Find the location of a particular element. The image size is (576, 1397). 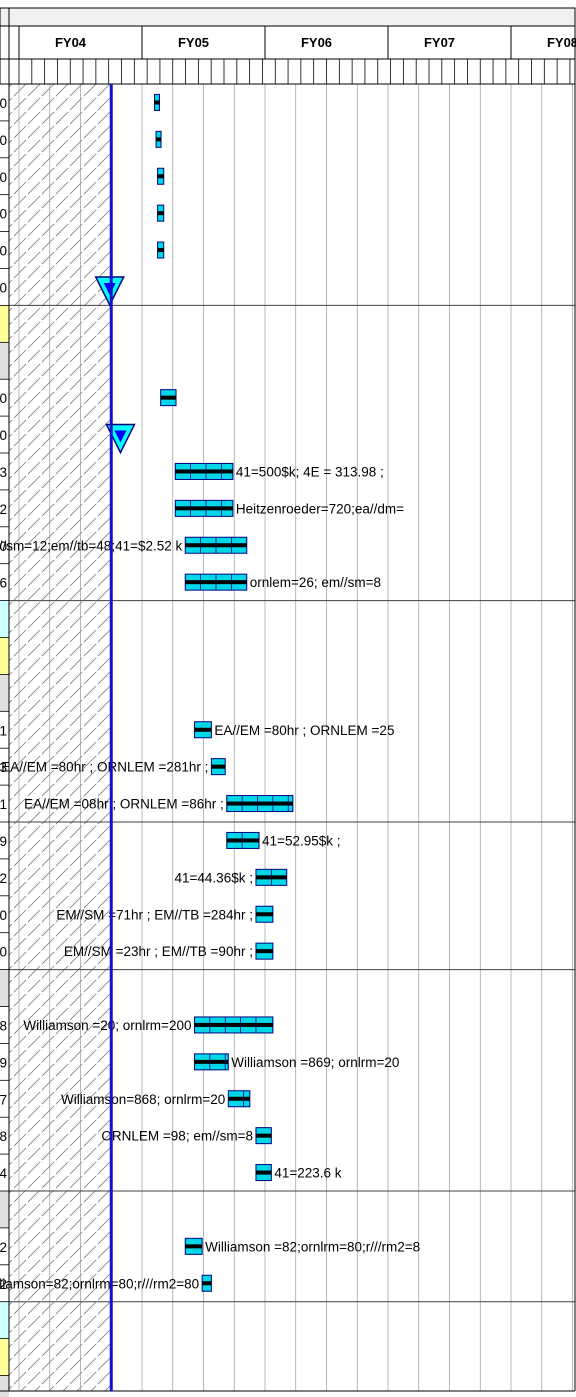

task-label: EA//EM =80hr ; ORNLEM =25 is located at coordinates (304, 730).